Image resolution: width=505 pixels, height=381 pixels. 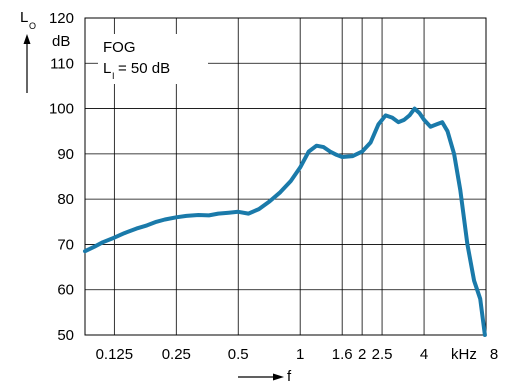 What do you see at coordinates (61, 177) in the screenshot?
I see `y-tick-labels: 50 60 70 80 90 100 110 120` at bounding box center [61, 177].